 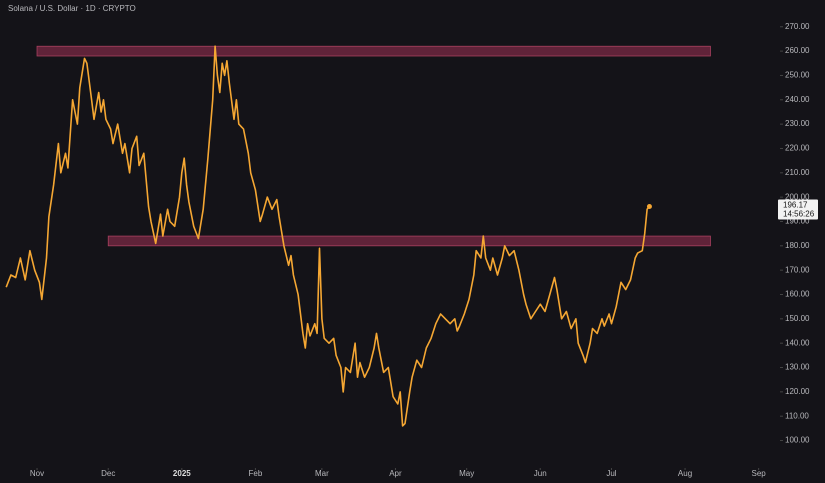 What do you see at coordinates (797, 26) in the screenshot?
I see `y-tick-label: 270.00` at bounding box center [797, 26].